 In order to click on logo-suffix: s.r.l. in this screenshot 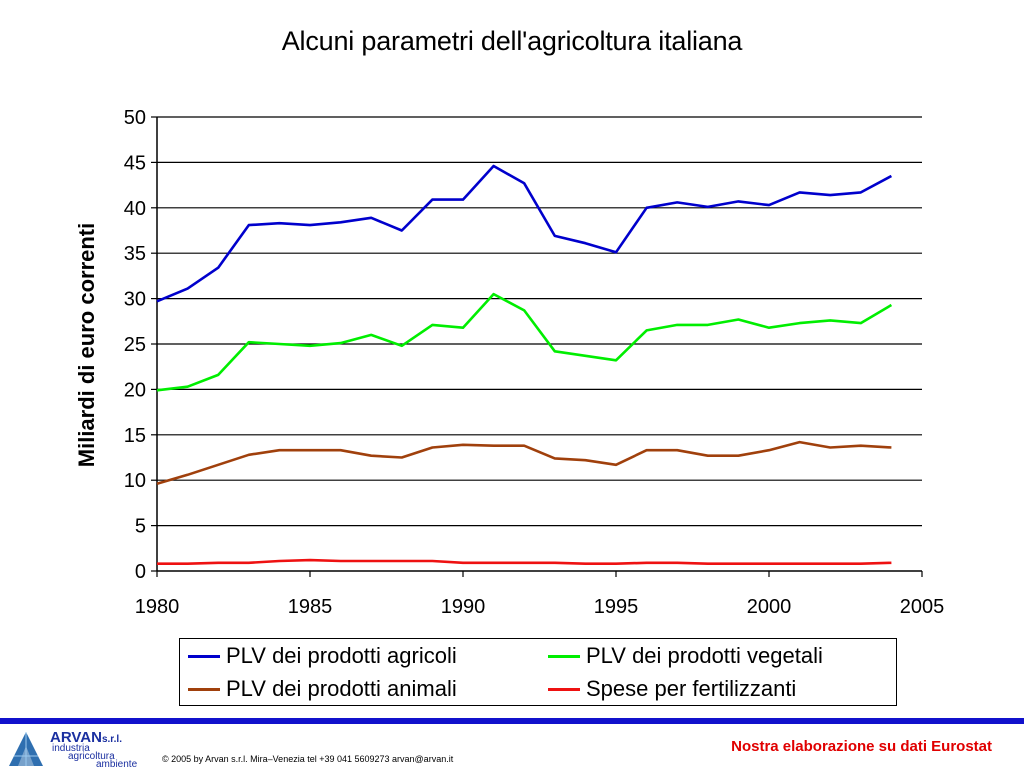, I will do `click(111, 739)`.